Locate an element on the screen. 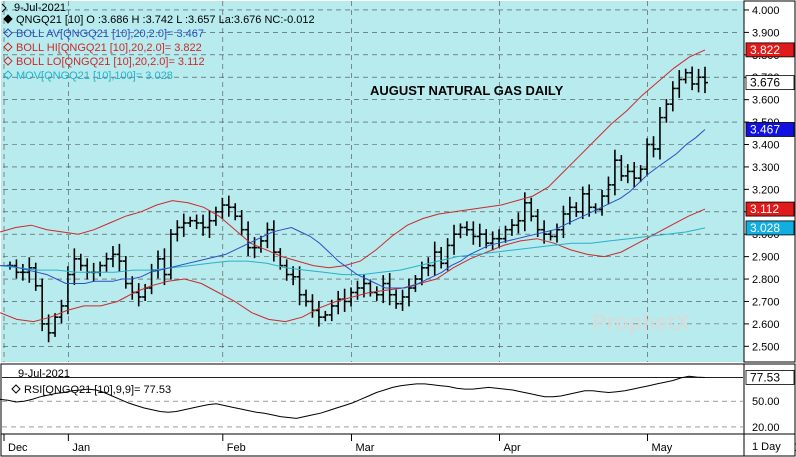 The image size is (796, 457). legend-entry: BOLL HI[QNGQ21 [10],20,2.0]= 3.822 is located at coordinates (109, 48).